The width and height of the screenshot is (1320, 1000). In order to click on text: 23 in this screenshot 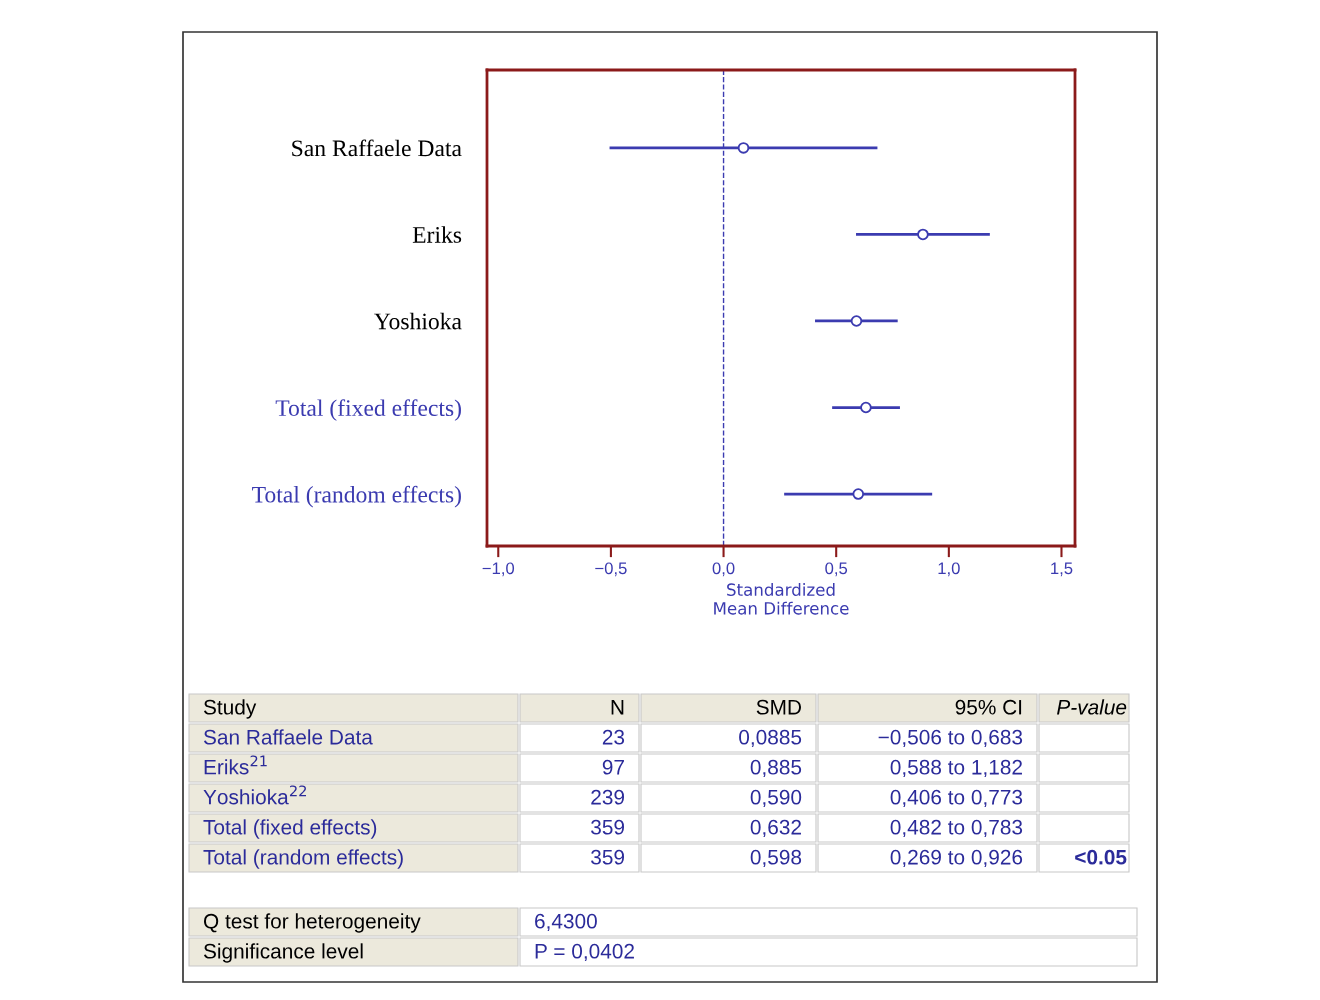, I will do `click(613, 737)`.